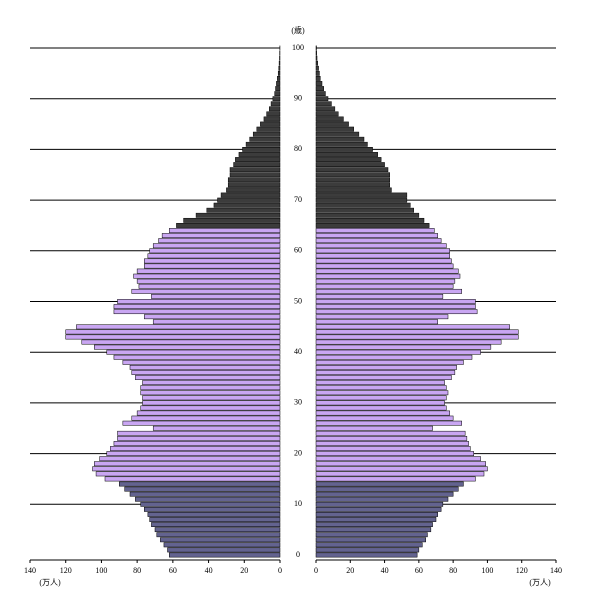  I want to click on x-tick-label: 0, so click(280, 570).